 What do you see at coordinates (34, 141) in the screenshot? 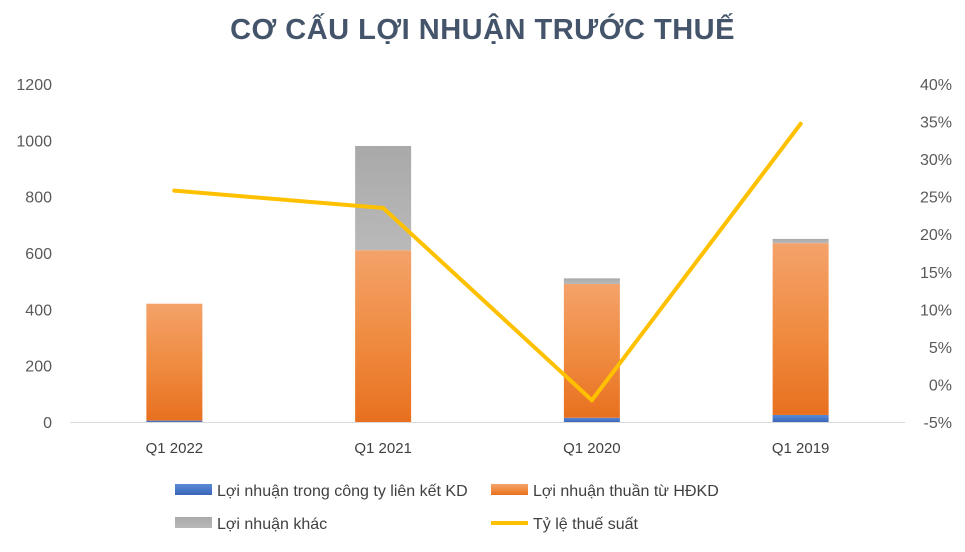
I see `y-left-tick-label: 1000` at bounding box center [34, 141].